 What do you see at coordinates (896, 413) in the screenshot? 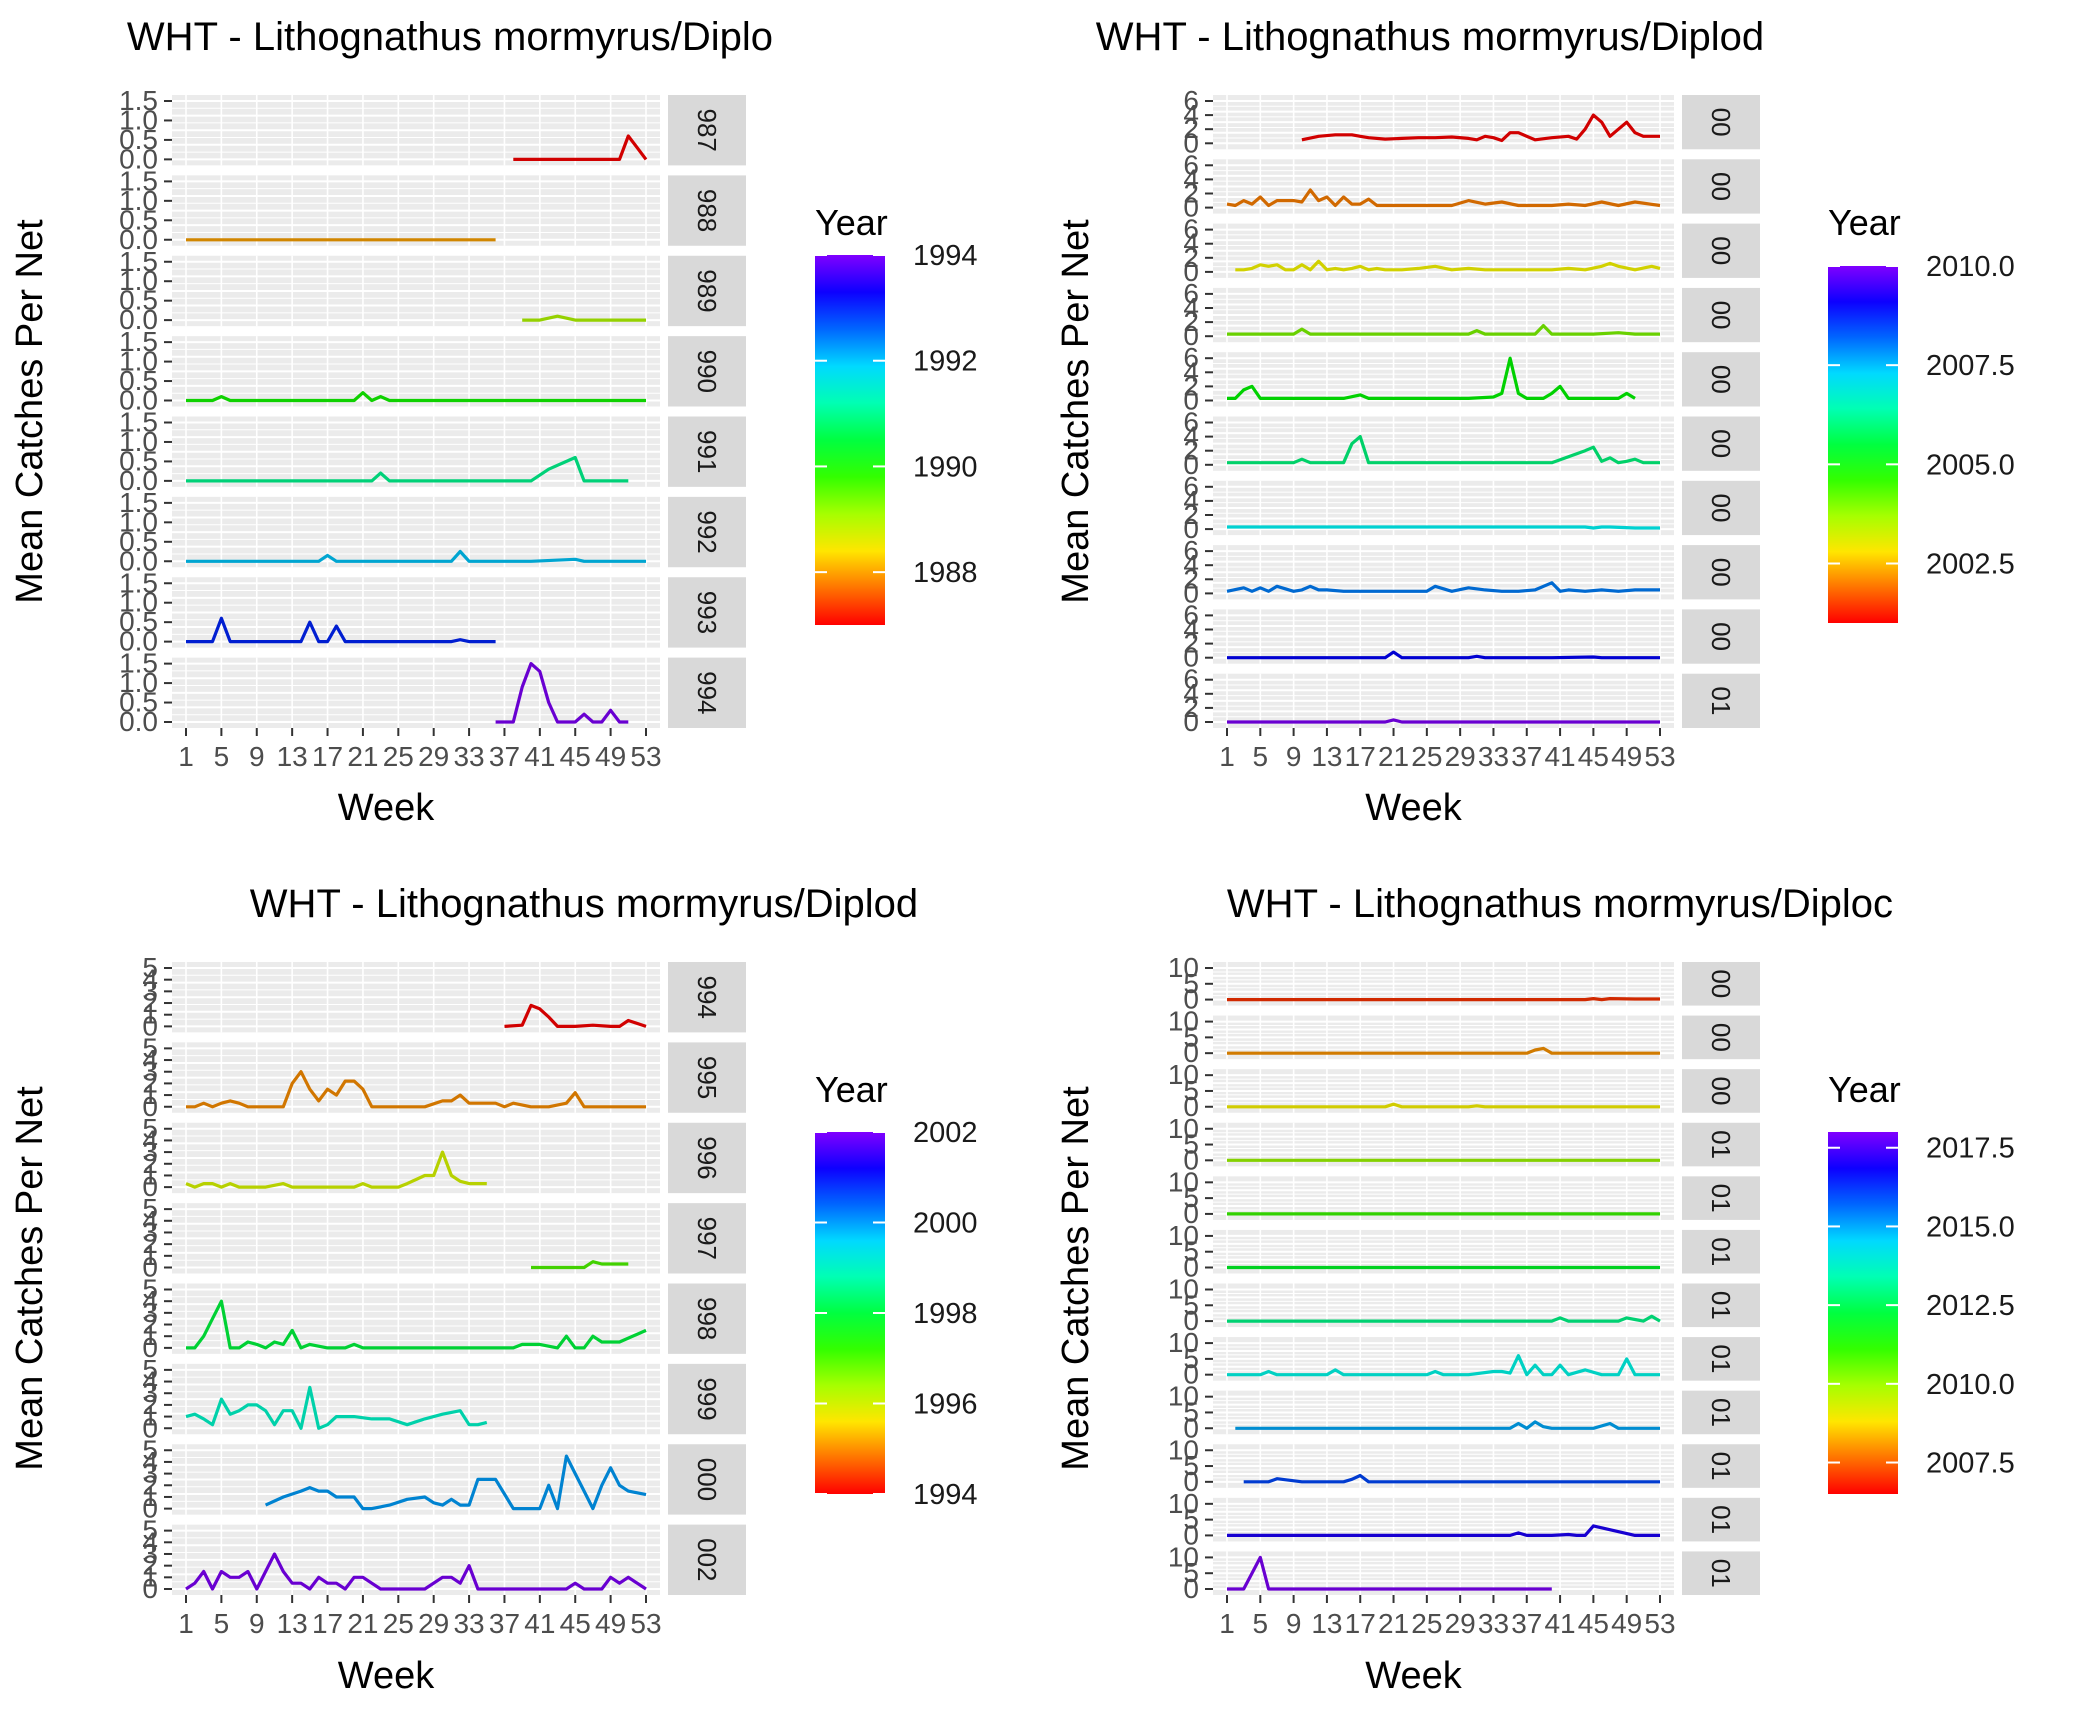
I see `legend: Year 1988 1990 1992 1994` at bounding box center [896, 413].